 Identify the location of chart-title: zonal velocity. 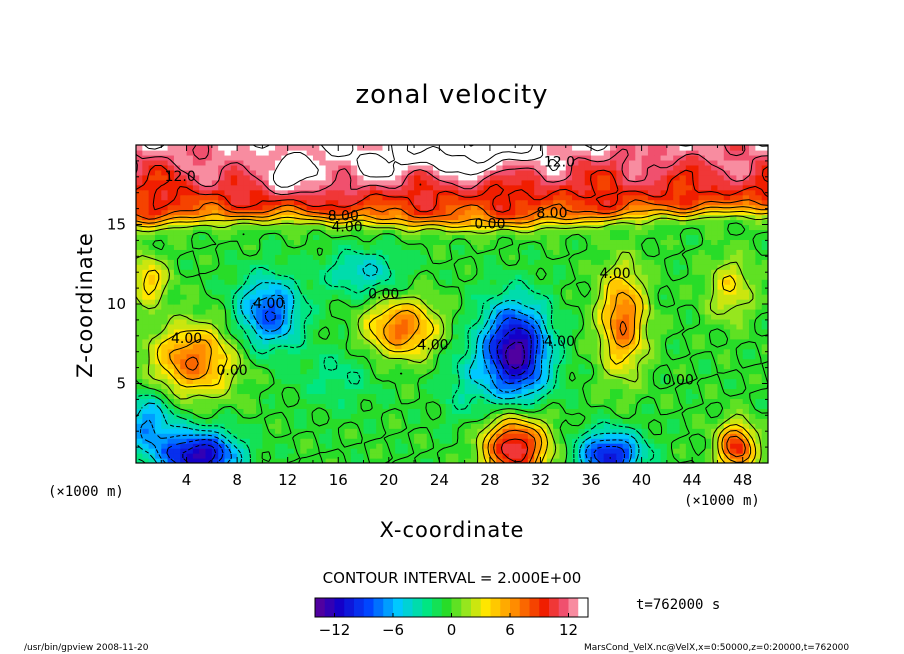
(451, 95).